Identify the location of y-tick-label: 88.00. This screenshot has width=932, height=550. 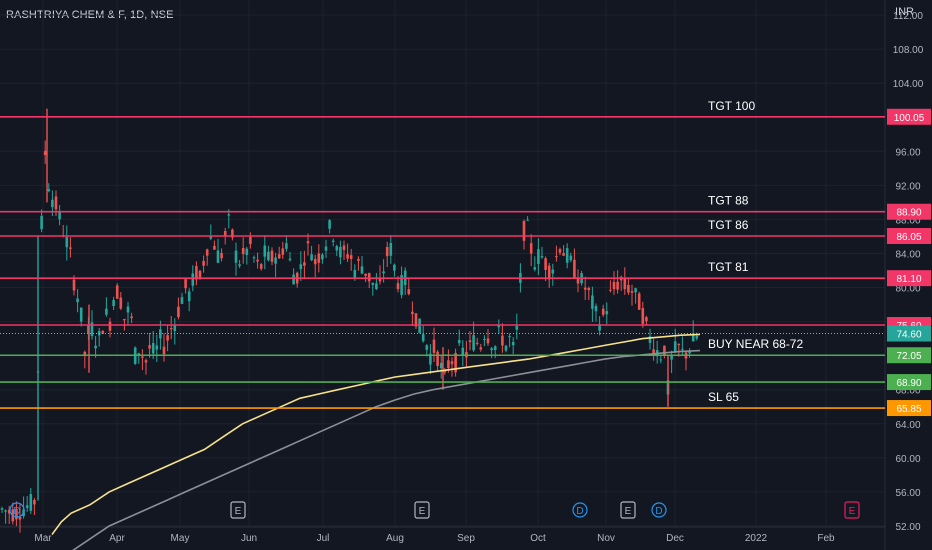
(907, 220).